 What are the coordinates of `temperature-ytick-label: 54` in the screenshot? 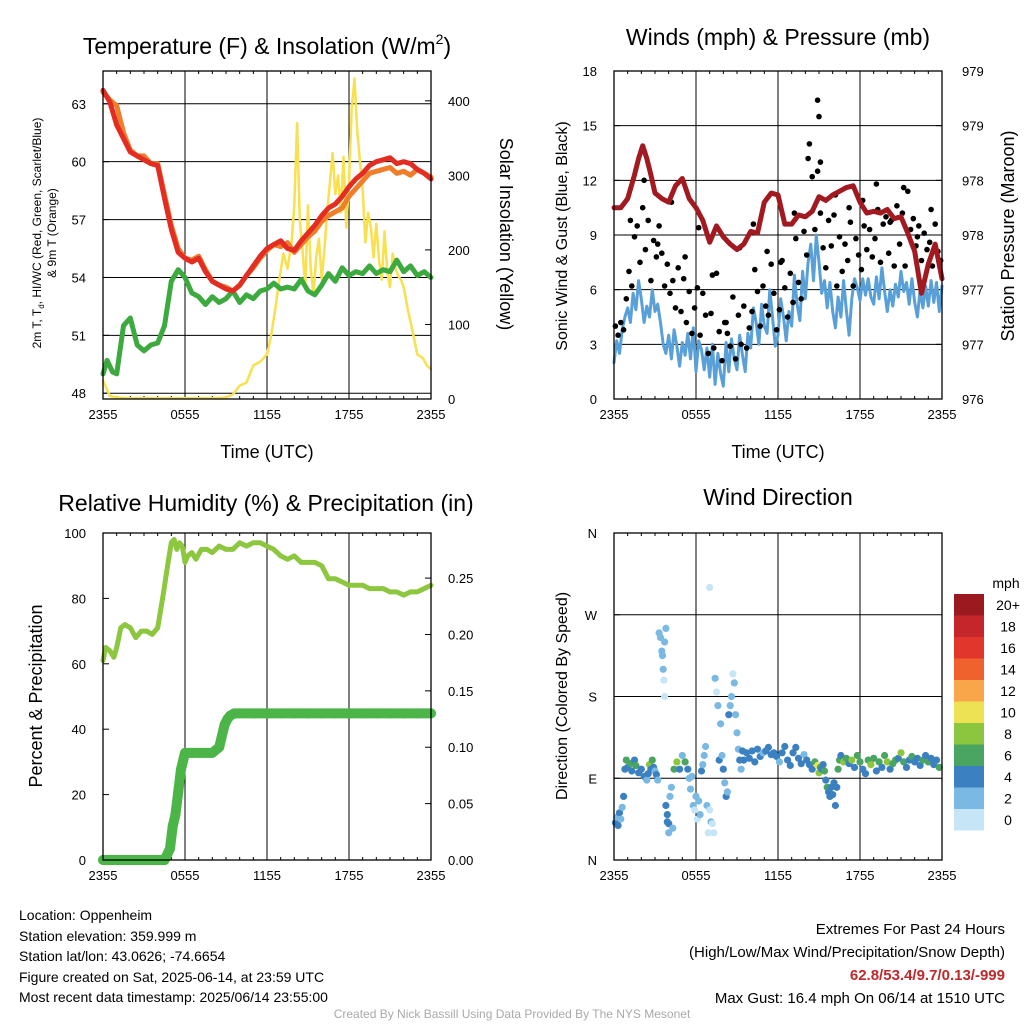 It's located at (79, 277).